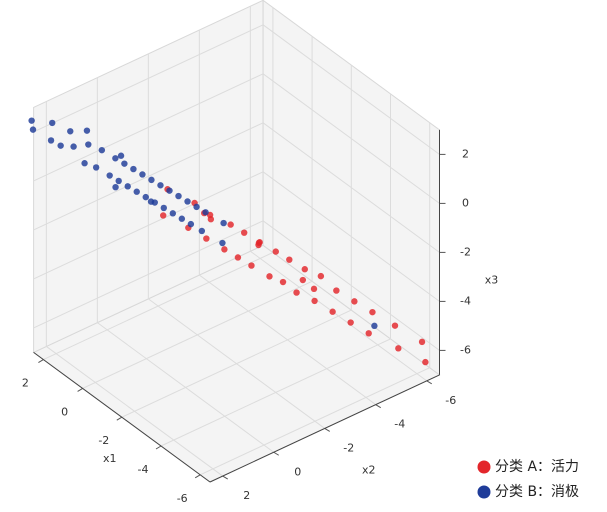 This screenshot has width=607, height=512. What do you see at coordinates (110, 458) in the screenshot?
I see `axis-label: x1` at bounding box center [110, 458].